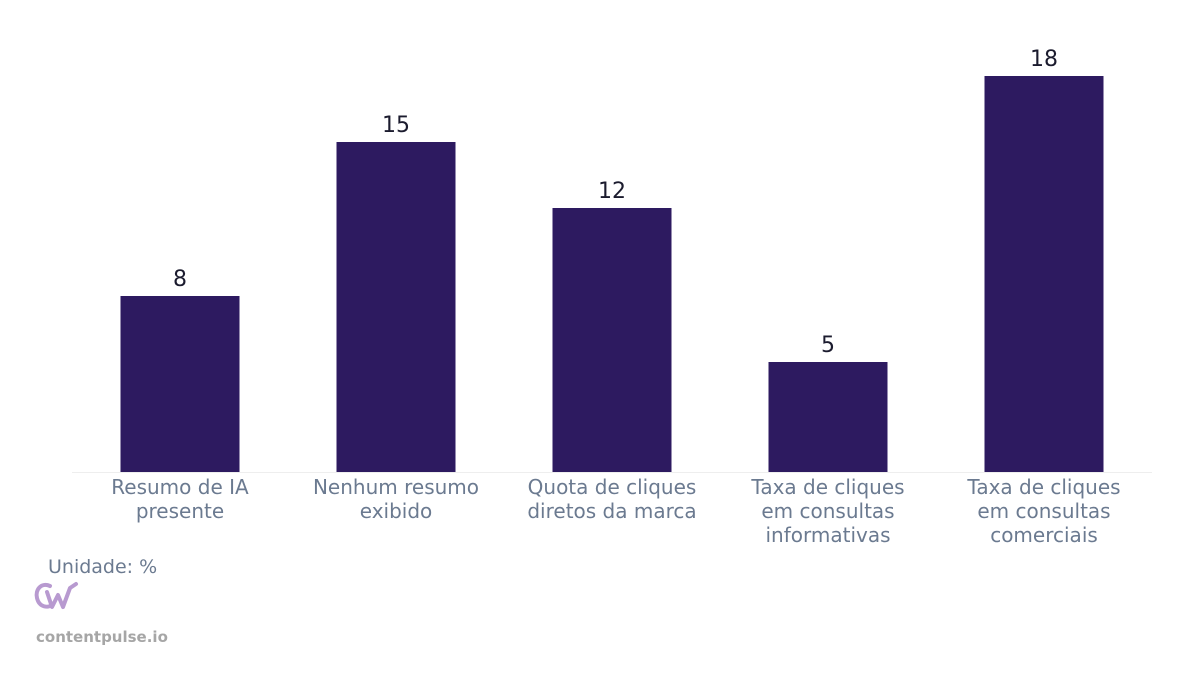 Image resolution: width=1200 pixels, height=675 pixels. I want to click on value-label-3: 5, so click(828, 345).